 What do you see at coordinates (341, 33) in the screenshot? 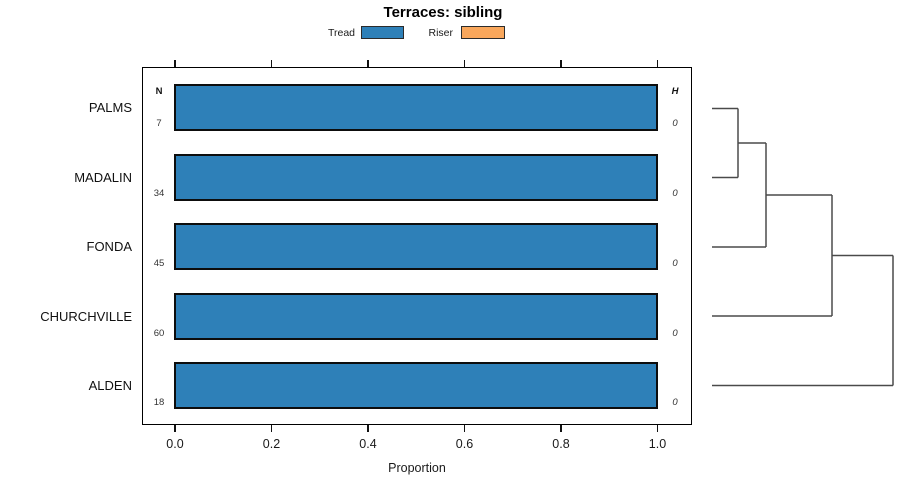
I see `legend-label-tread: Tread` at bounding box center [341, 33].